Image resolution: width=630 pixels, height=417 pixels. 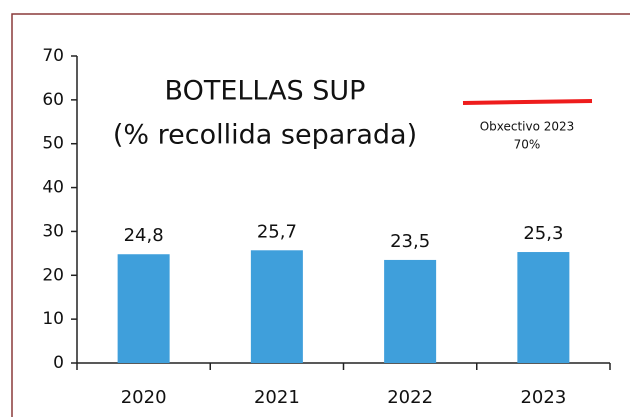 What do you see at coordinates (277, 397) in the screenshot?
I see `x-tick-label: 2021` at bounding box center [277, 397].